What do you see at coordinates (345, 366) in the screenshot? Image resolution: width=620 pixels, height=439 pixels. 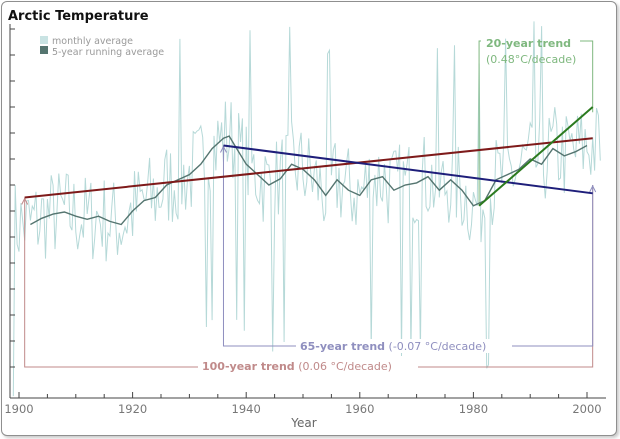 I see `trend-100-rate: (0.06 °C/decade)` at bounding box center [345, 366].